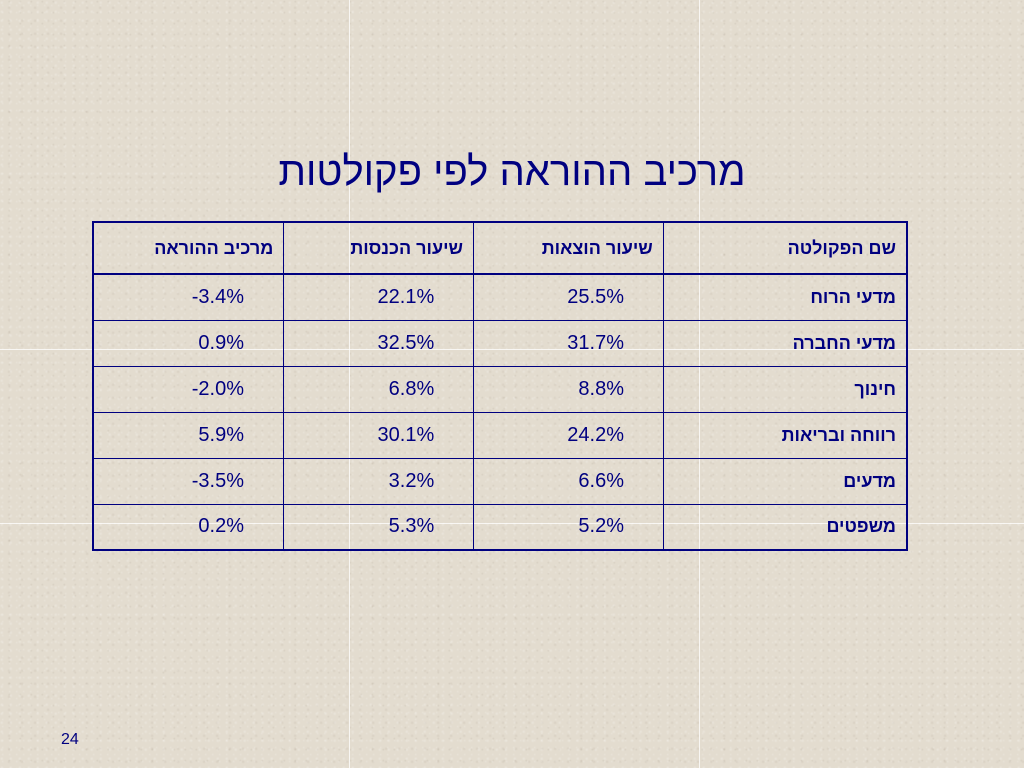  I want to click on faculty-name-cell: חינוך, so click(785, 389).